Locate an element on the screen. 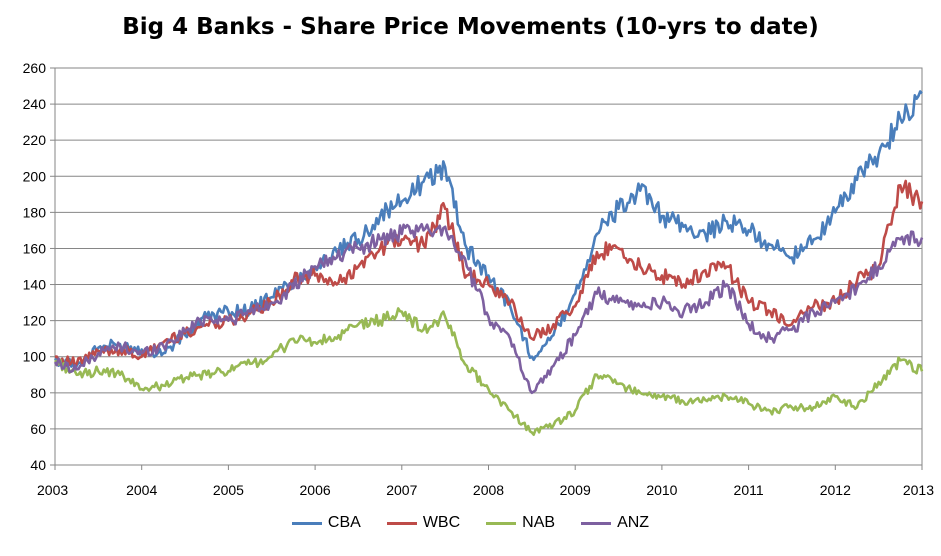 The image size is (941, 556). legend-label: CBA is located at coordinates (344, 522).